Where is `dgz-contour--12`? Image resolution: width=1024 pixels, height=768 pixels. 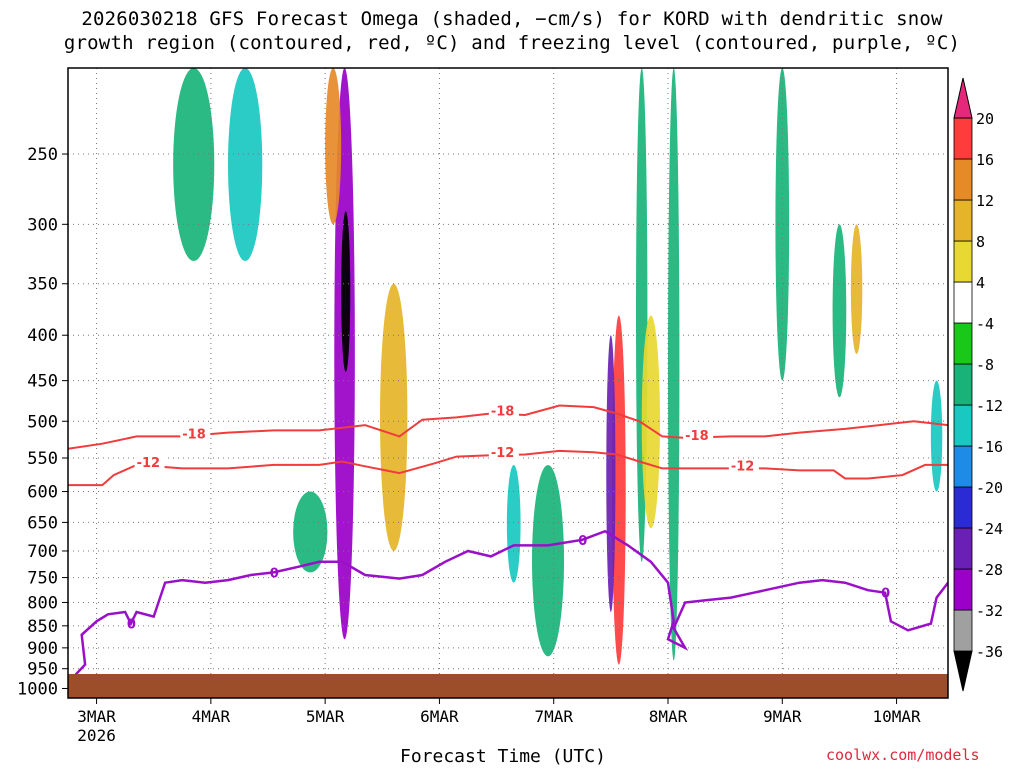 dgz-contour--12 is located at coordinates (508, 468).